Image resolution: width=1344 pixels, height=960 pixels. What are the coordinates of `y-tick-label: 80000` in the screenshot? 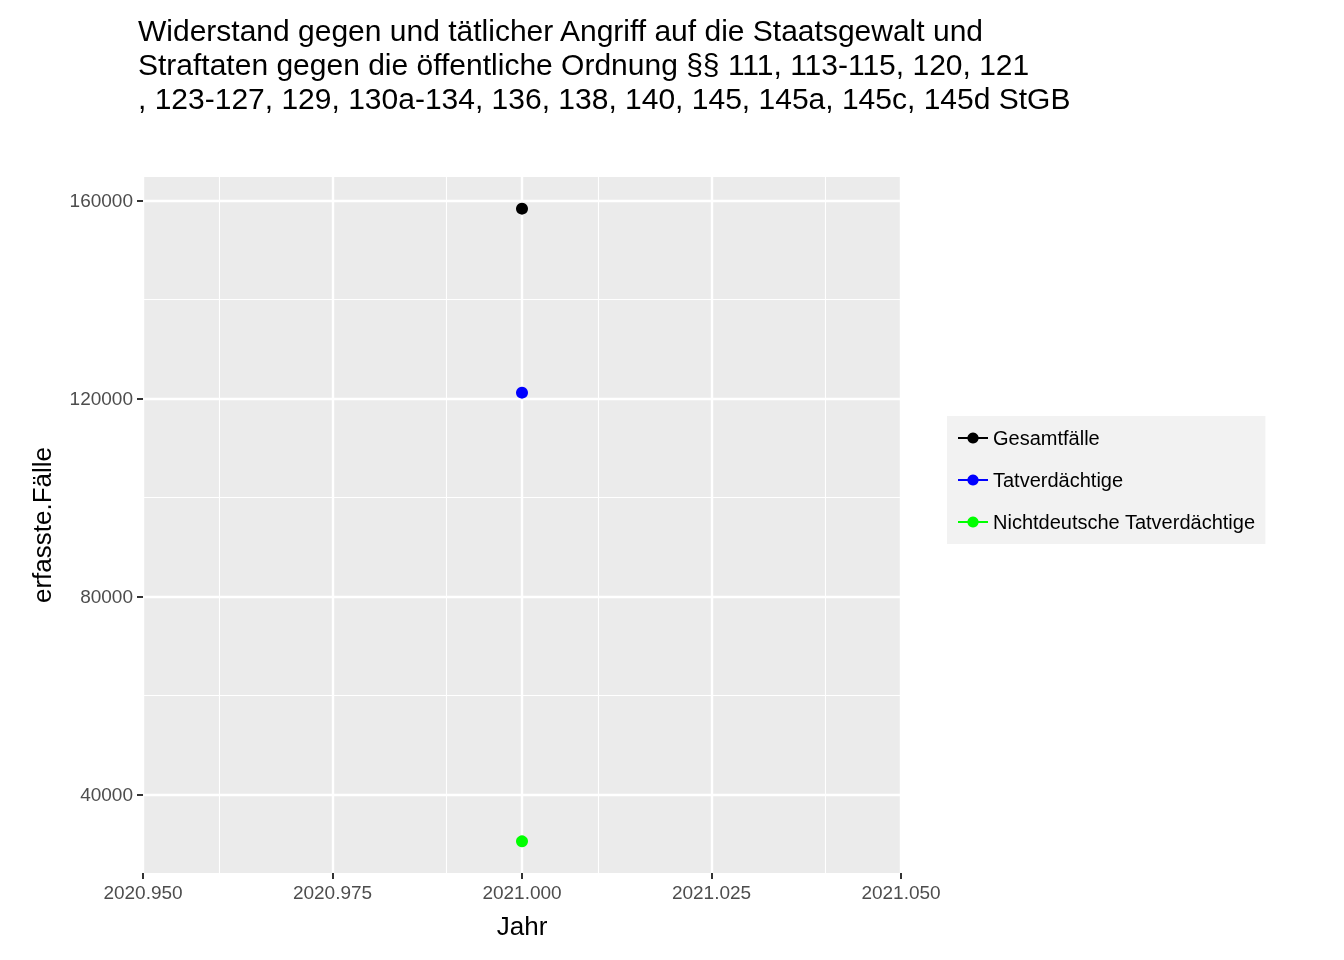 It's located at (106, 596).